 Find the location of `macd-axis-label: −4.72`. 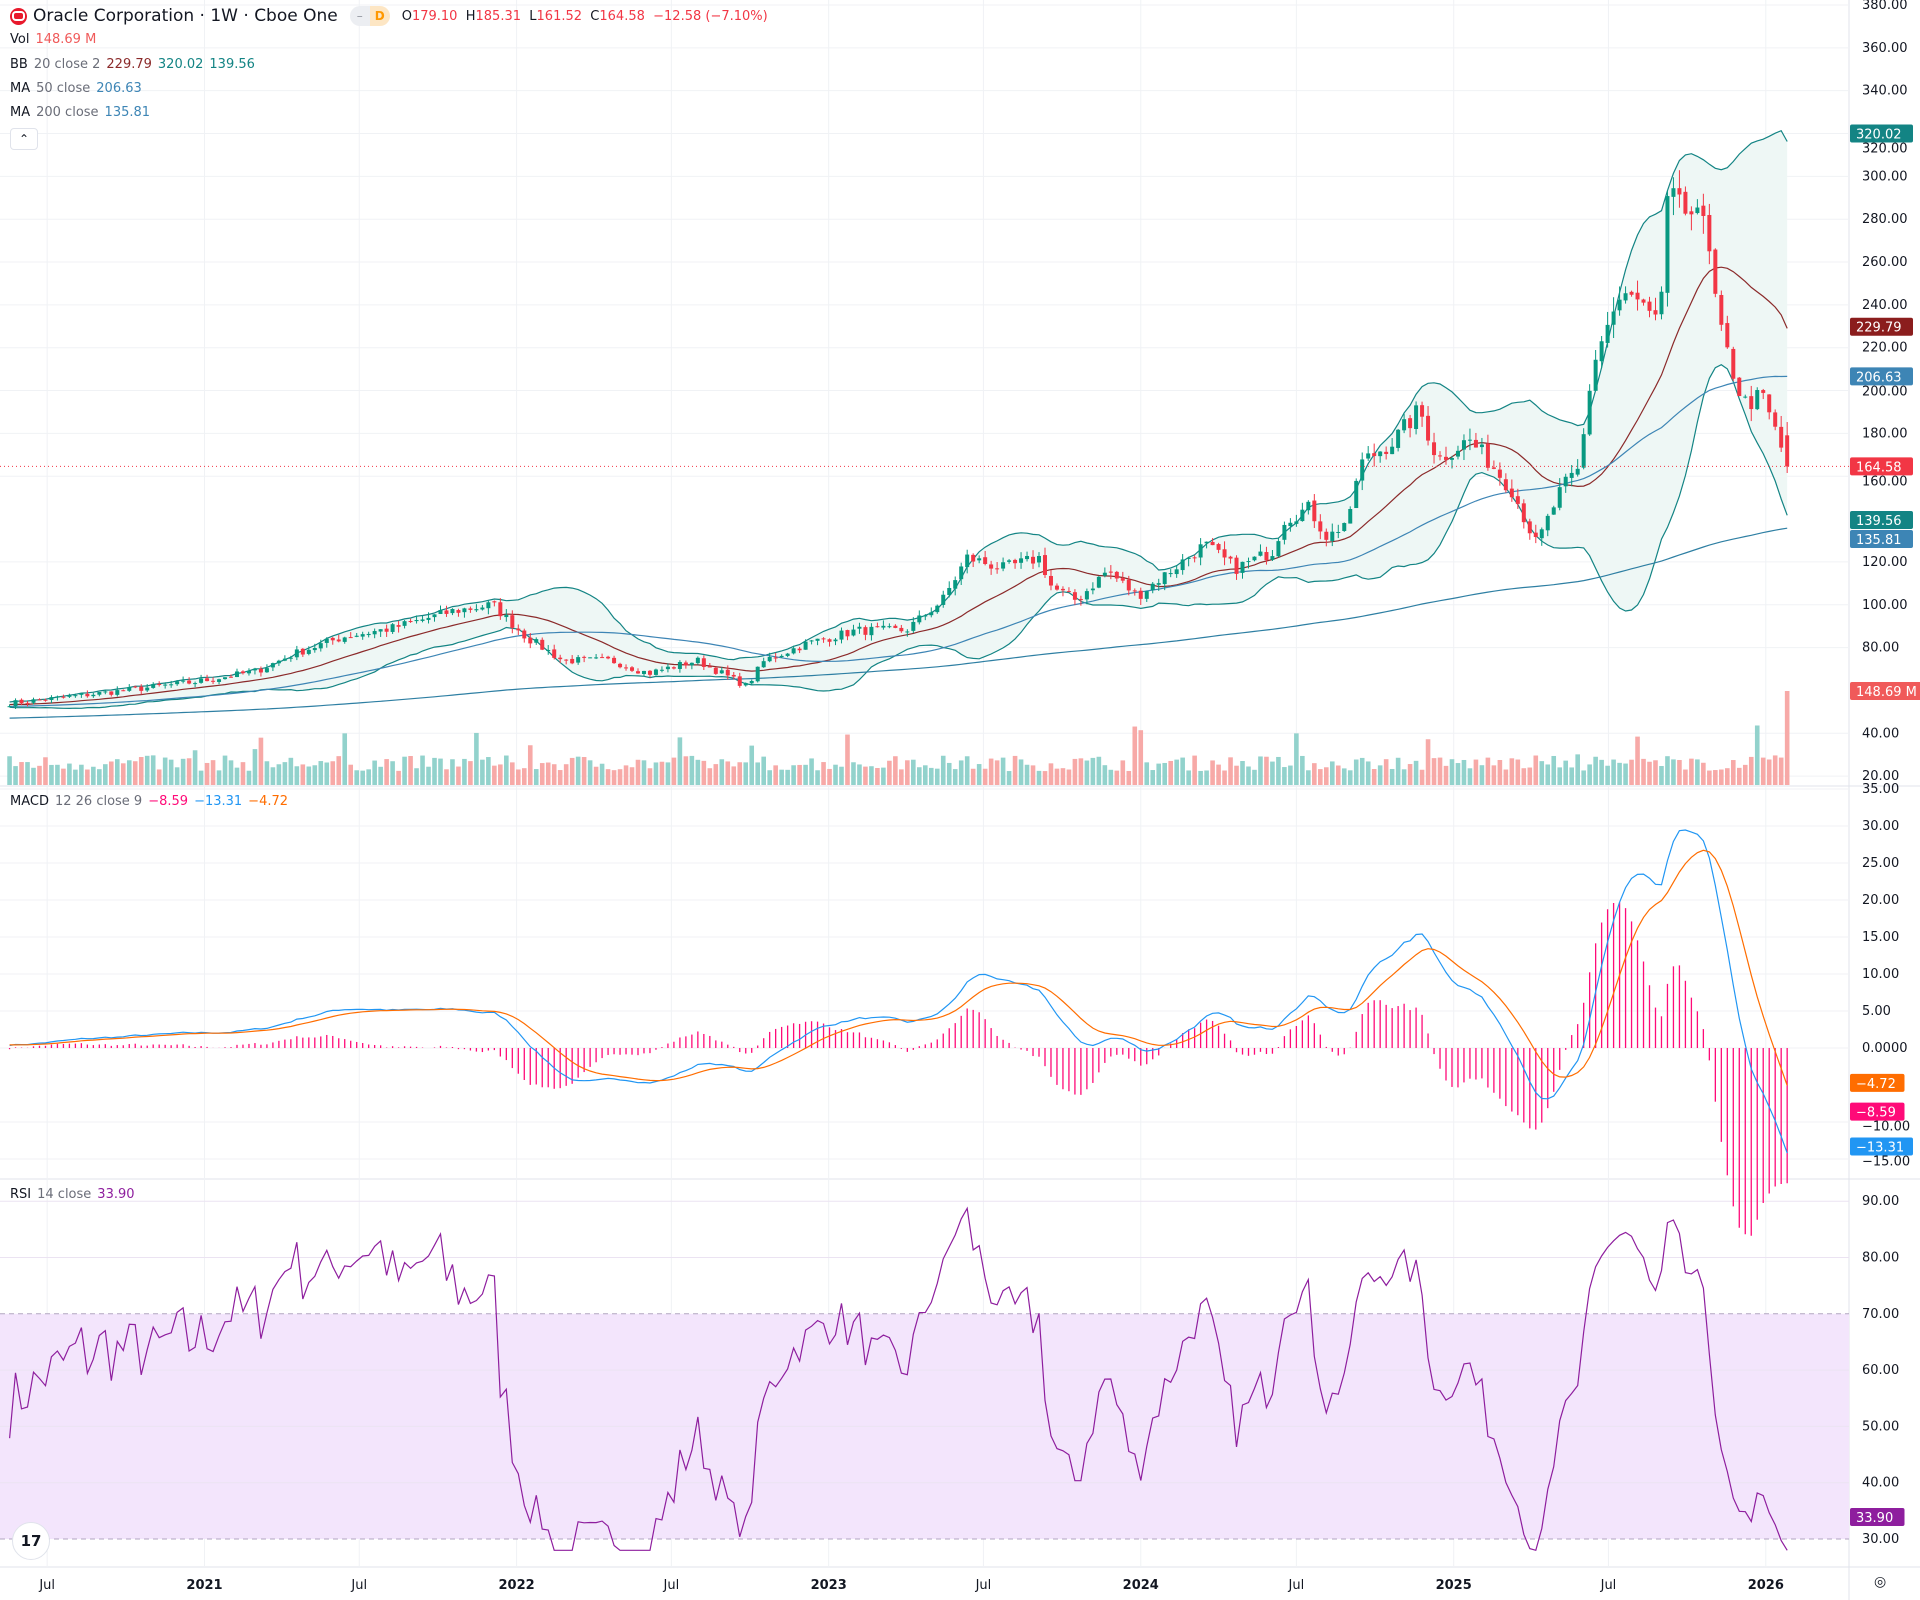

macd-axis-label: −4.72 is located at coordinates (1876, 1084).